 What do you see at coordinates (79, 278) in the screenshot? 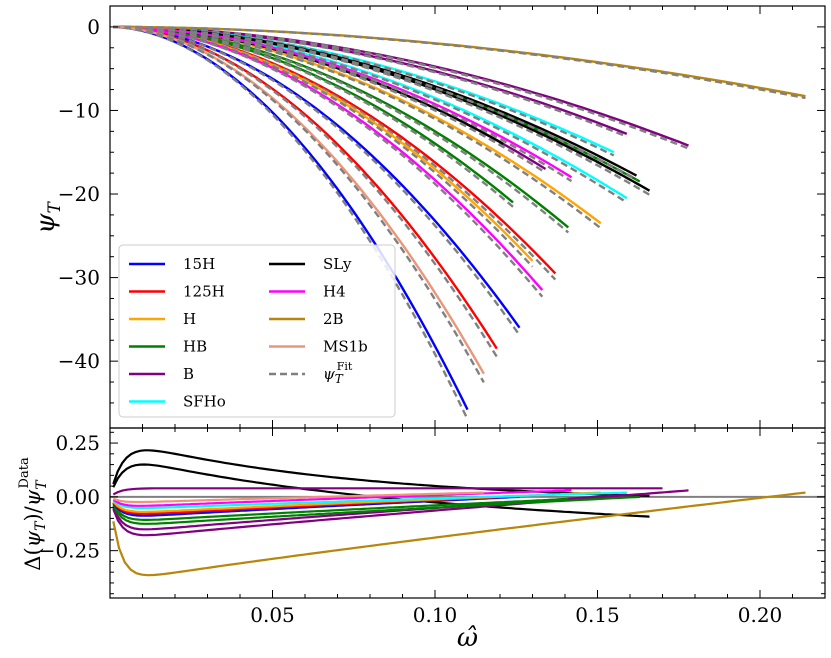
I see `y-tick-label-top: −30` at bounding box center [79, 278].